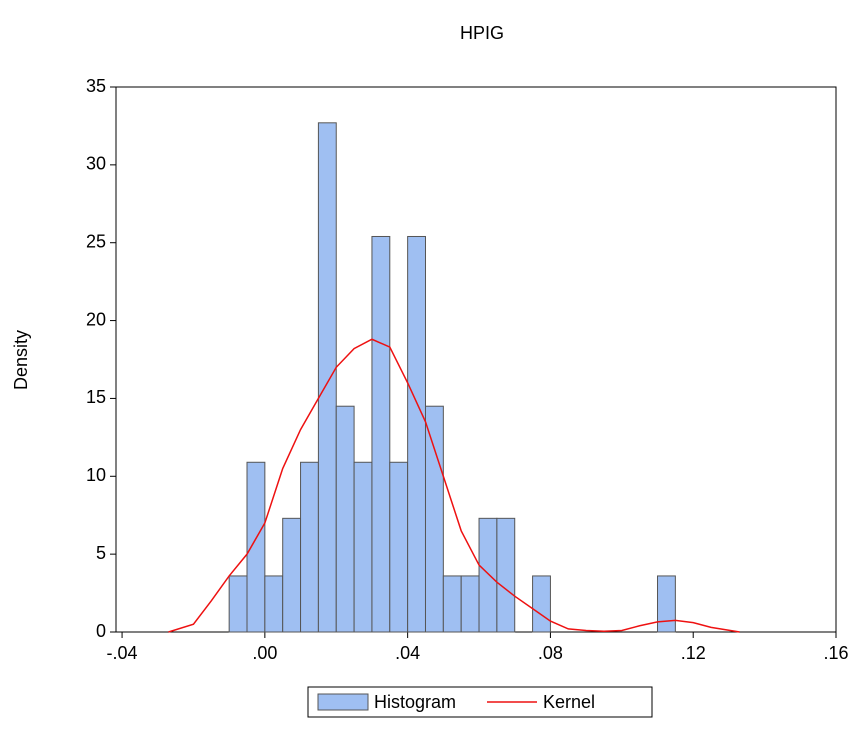 The image size is (852, 747). I want to click on x-tick-label: .04, so click(407, 653).